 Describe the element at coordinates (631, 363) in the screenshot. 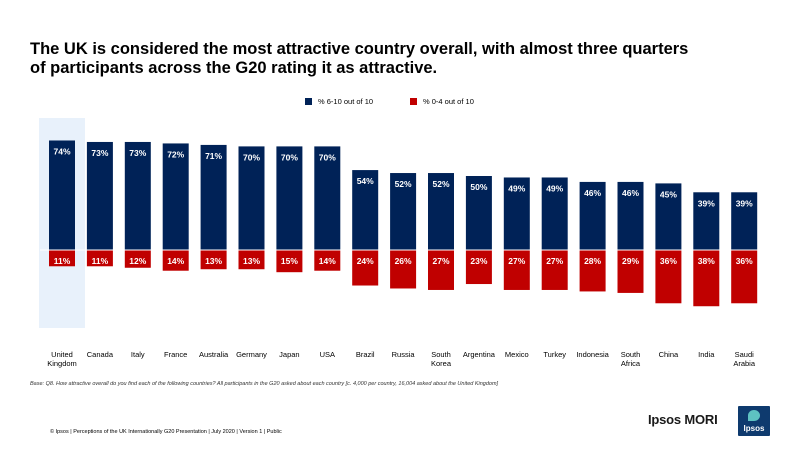

I see `category-label: Africa` at that location.